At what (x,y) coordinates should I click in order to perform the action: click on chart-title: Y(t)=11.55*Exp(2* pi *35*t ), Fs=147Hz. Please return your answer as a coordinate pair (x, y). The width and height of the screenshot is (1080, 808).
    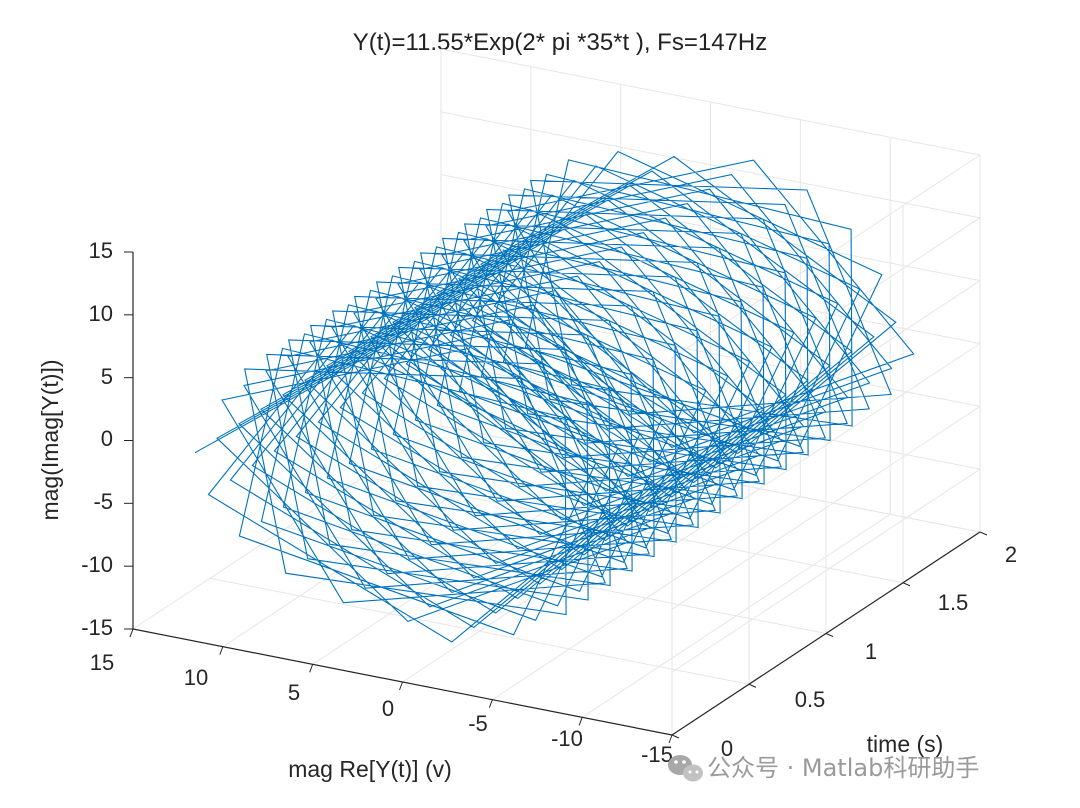
    Looking at the image, I should click on (560, 42).